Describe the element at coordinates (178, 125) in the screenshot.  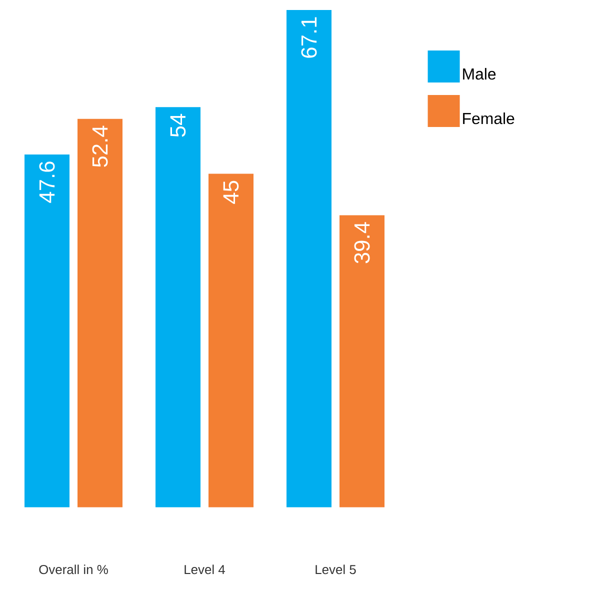
I see `data-label: 54` at that location.